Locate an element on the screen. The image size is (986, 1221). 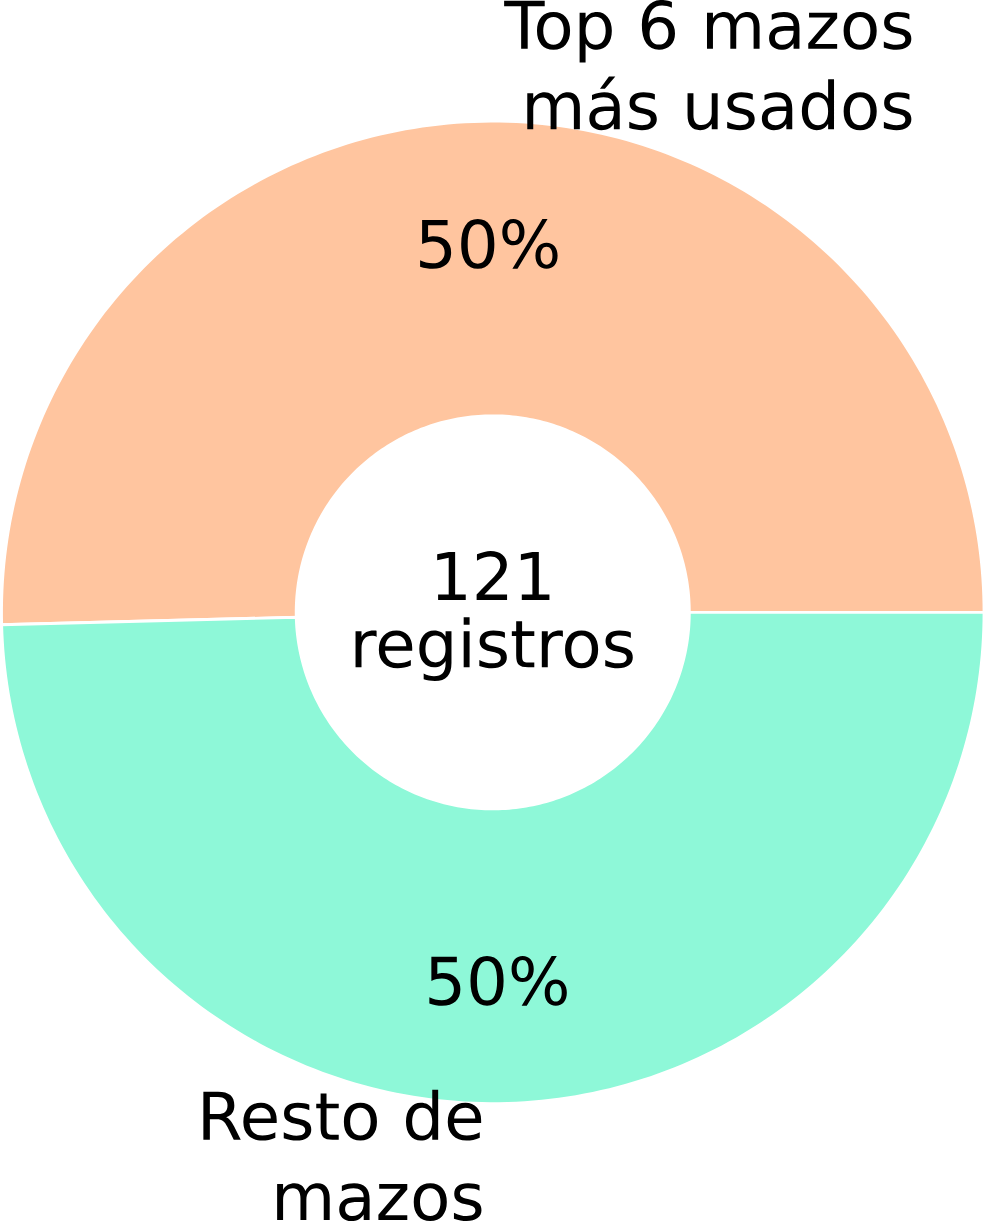
slice-label: Top 6 mazos más usados is located at coordinates (708, 65).